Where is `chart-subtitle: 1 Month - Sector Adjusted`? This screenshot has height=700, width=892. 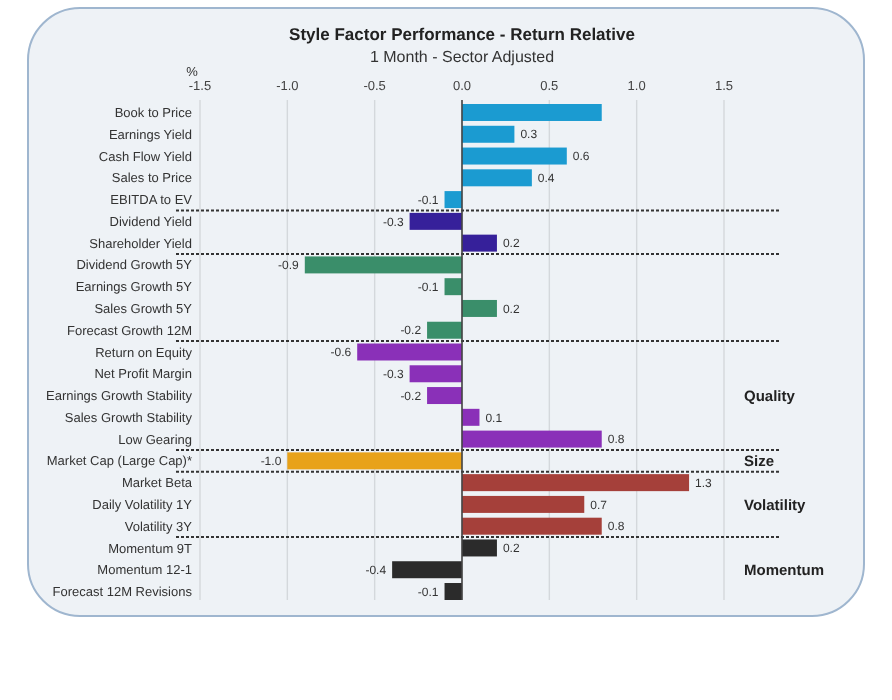 chart-subtitle: 1 Month - Sector Adjusted is located at coordinates (462, 57).